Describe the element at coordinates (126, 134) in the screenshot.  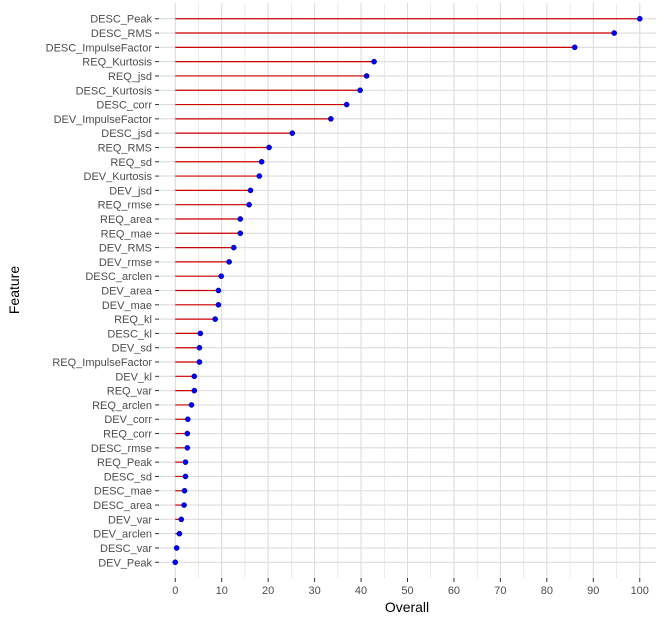
I see `y-tick-label: DESC_jsd` at that location.